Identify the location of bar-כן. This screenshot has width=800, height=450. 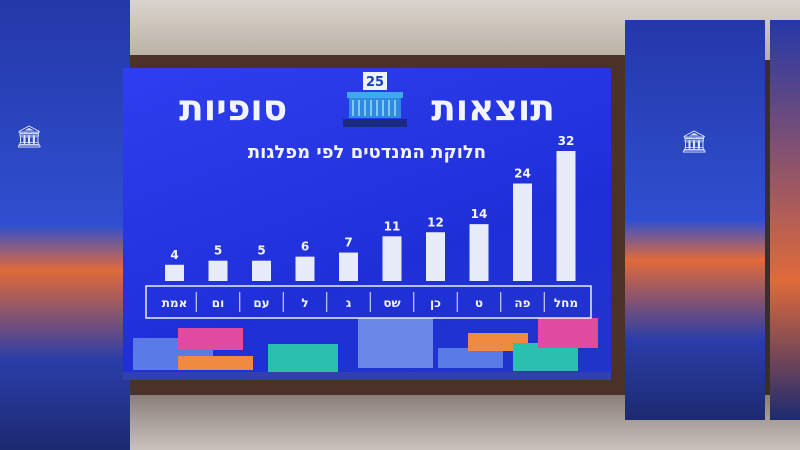
(435, 256).